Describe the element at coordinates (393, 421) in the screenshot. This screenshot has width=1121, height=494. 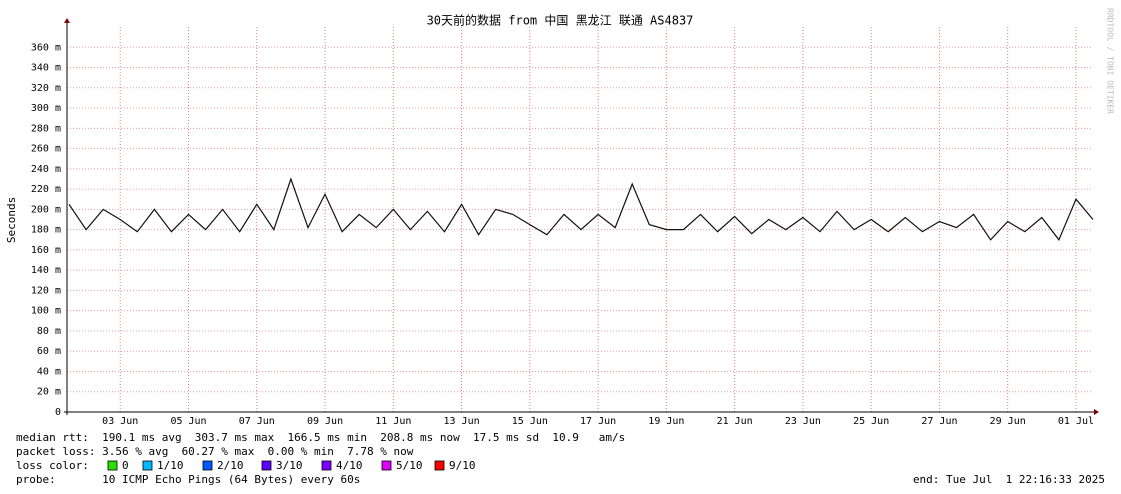
I see `x-tick-label: 11 Jun` at that location.